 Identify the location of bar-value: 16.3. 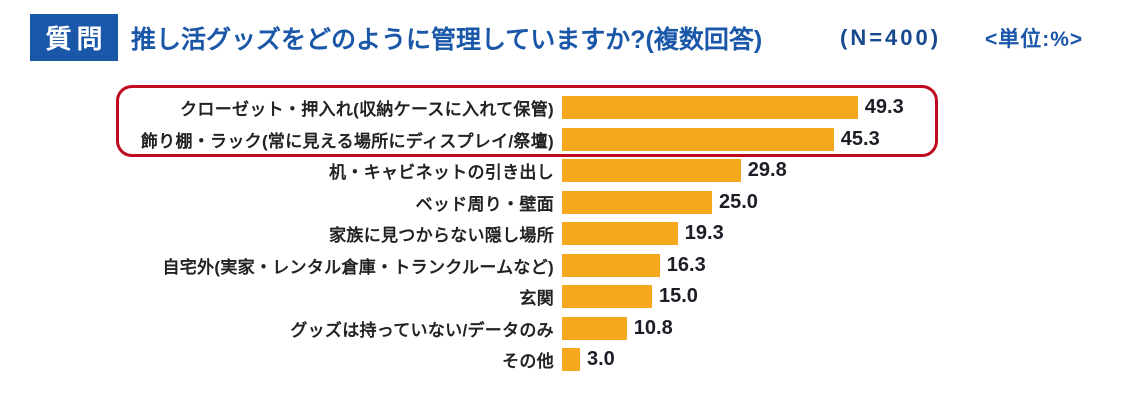
(686, 264).